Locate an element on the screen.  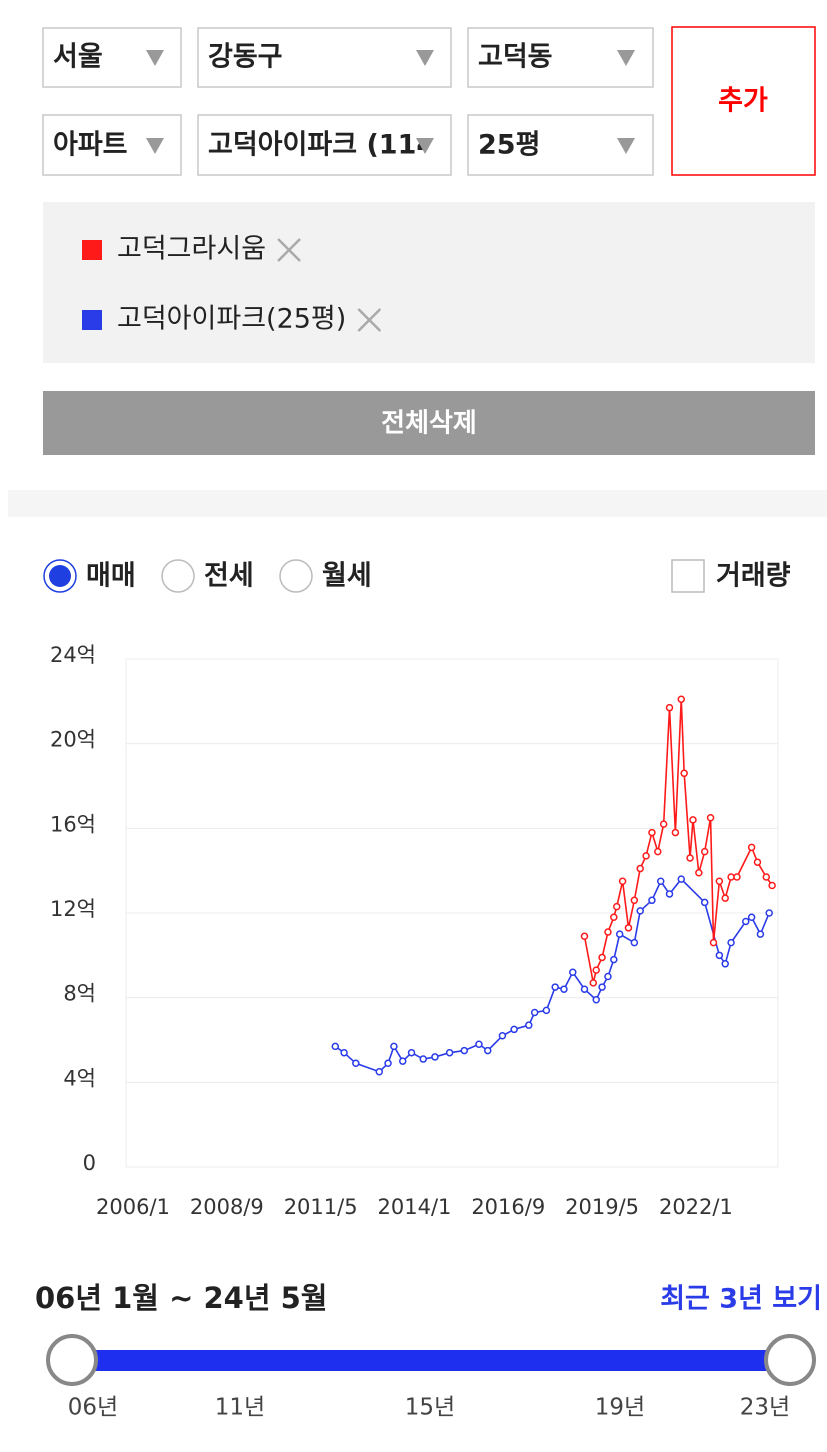
checkbox is located at coordinates (688, 576).